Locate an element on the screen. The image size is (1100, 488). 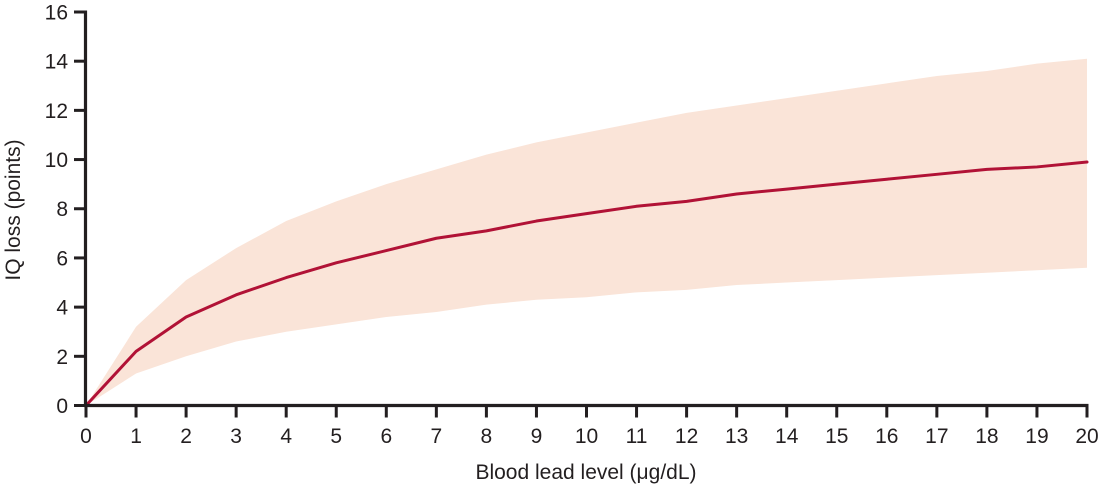
y-tick-label: 2 is located at coordinates (62, 357).